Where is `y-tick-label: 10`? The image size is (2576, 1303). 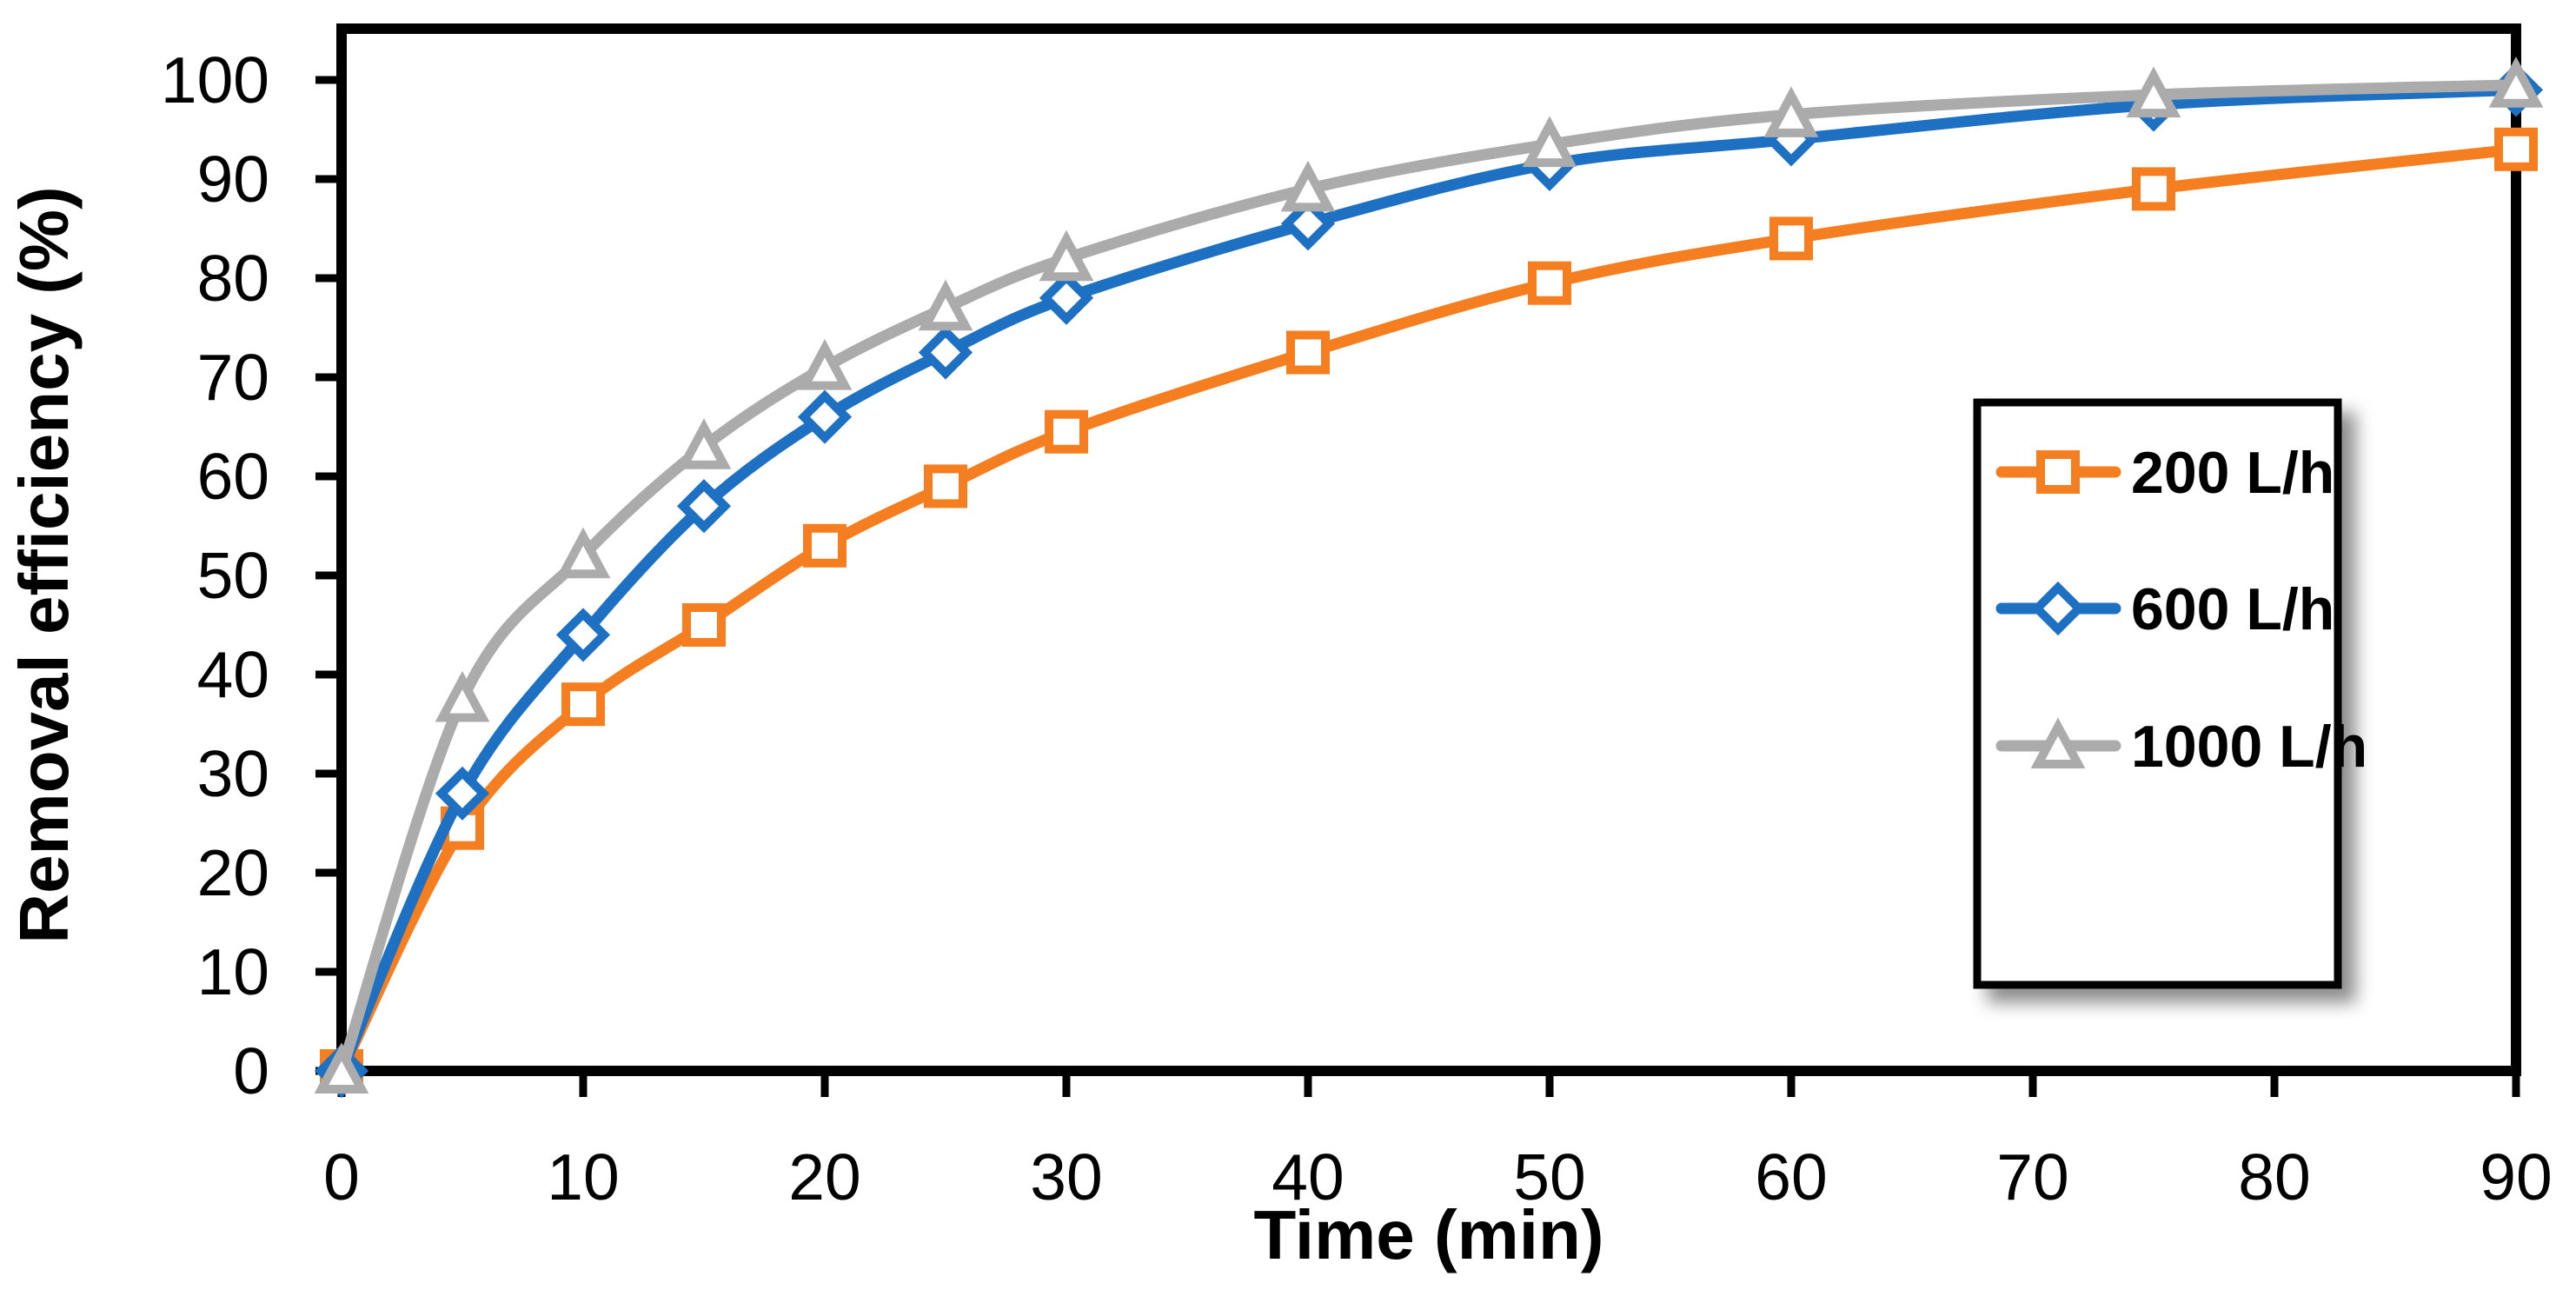 y-tick-label: 10 is located at coordinates (233, 971).